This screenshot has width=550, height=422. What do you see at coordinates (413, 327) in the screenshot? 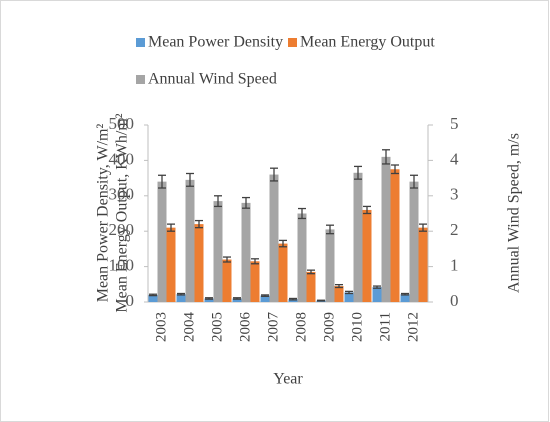
I see `x-tick-label: 2012` at bounding box center [413, 327].